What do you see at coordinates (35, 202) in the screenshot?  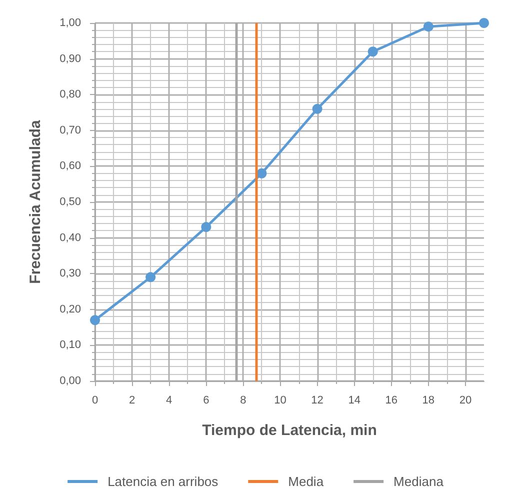 I see `y-axis-title: Frecuencia Acumulada` at bounding box center [35, 202].